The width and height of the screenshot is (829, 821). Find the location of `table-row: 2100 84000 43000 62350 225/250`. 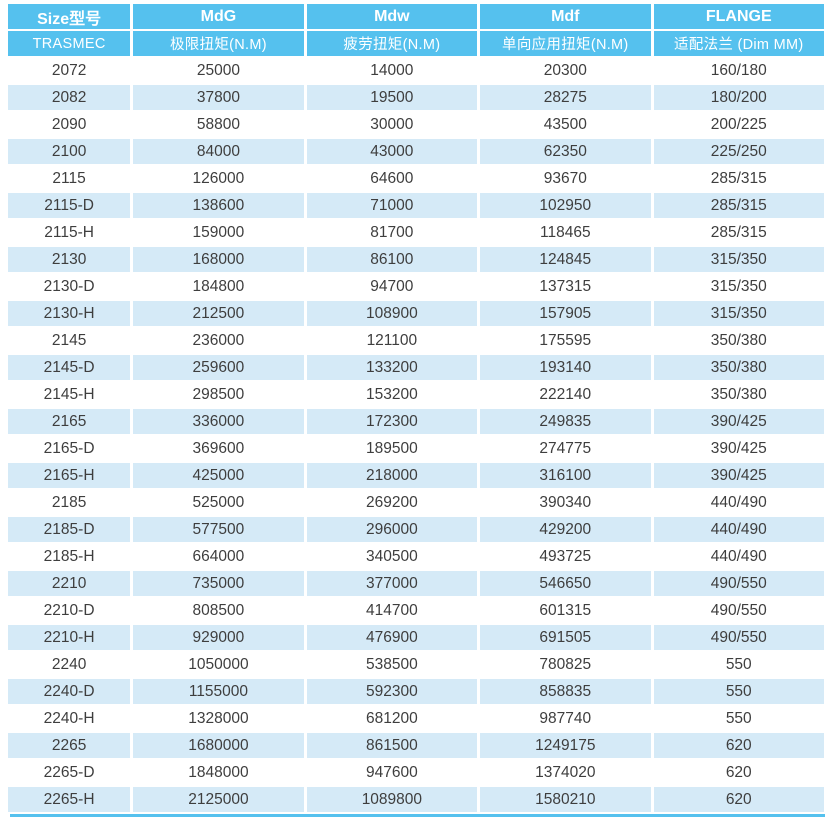

table-row: 2100 84000 43000 62350 225/250 is located at coordinates (416, 151).